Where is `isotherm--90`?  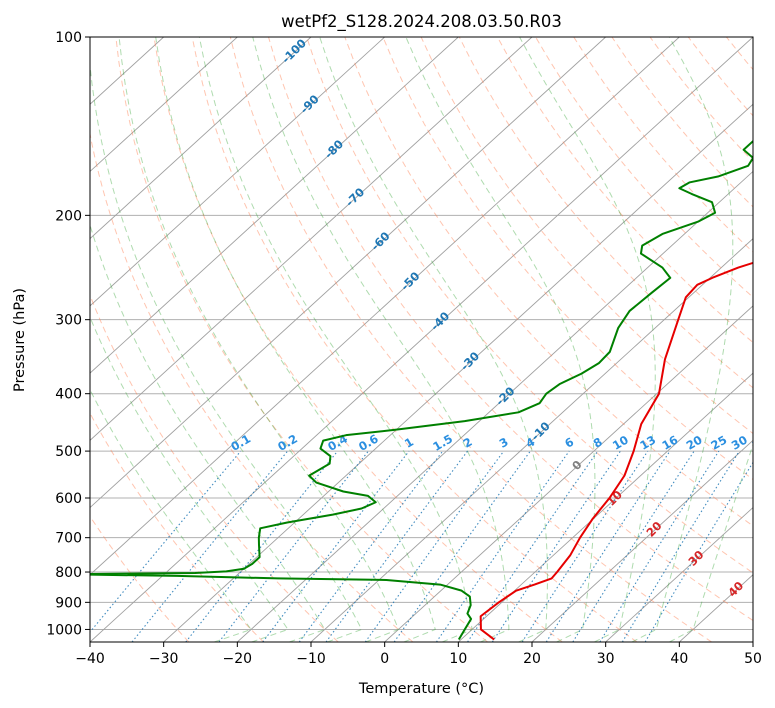 isotherm--90 is located at coordinates (237, 172).